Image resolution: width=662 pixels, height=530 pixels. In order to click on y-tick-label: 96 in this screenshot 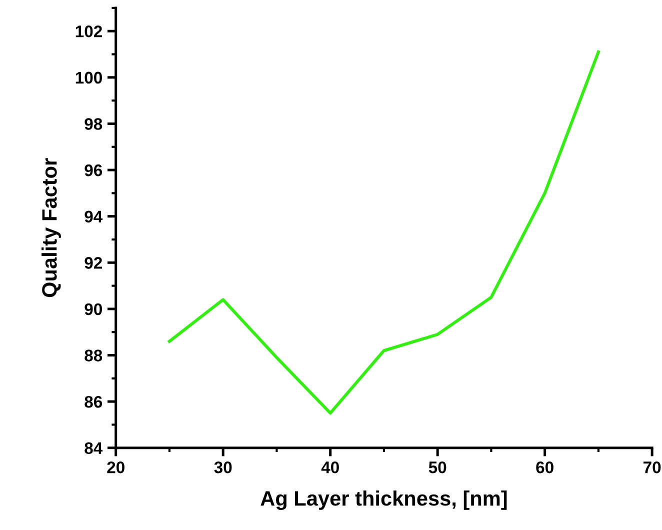, I will do `click(93, 170)`.